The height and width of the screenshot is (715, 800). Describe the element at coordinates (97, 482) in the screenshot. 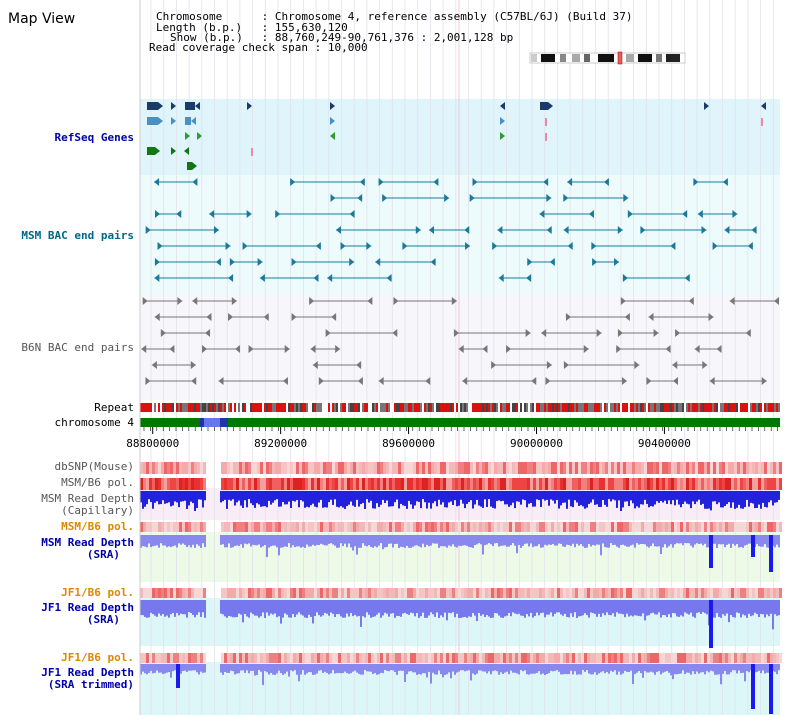

I see `track-label-msm-b6-pol: MSM/B6 pol.` at that location.